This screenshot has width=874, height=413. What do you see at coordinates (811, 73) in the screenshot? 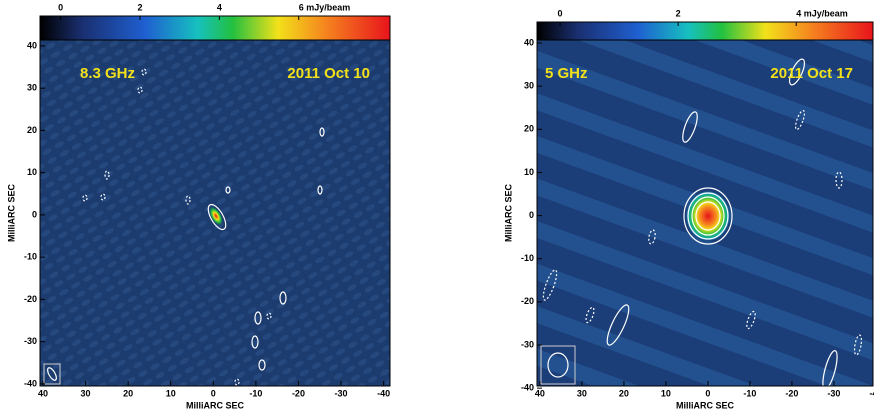
I see `date-label: 2011 Oct 17` at bounding box center [811, 73].